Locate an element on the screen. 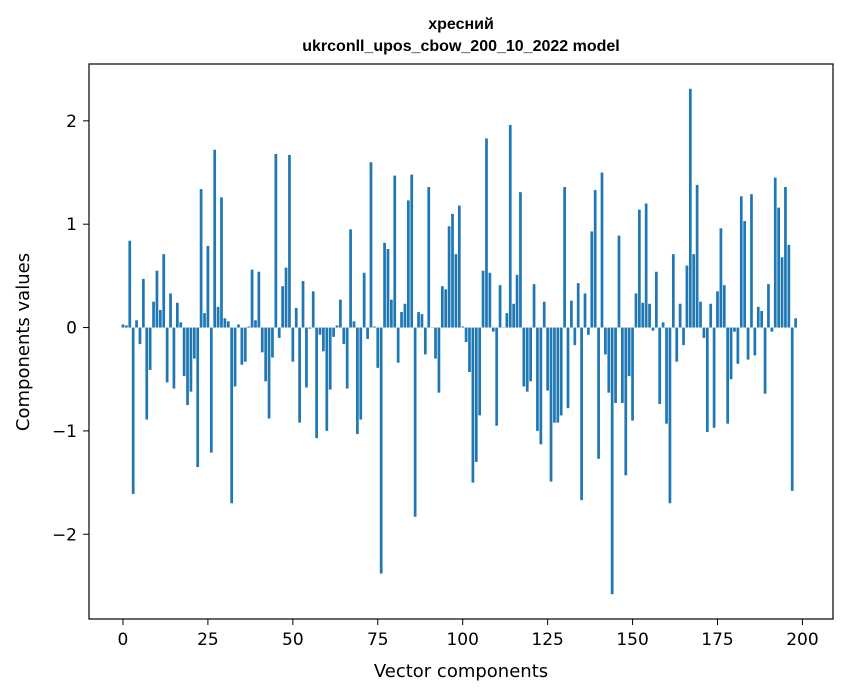 This screenshot has width=847, height=696. y-tick-label: −1 is located at coordinates (64, 432).